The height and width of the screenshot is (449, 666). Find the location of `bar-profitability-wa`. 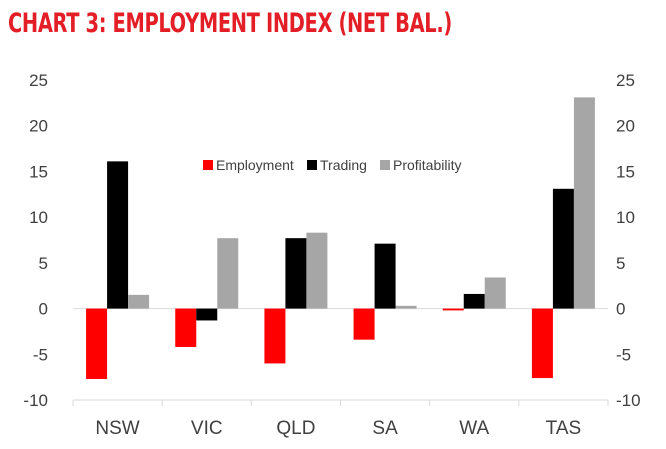

bar-profitability-wa is located at coordinates (495, 293).